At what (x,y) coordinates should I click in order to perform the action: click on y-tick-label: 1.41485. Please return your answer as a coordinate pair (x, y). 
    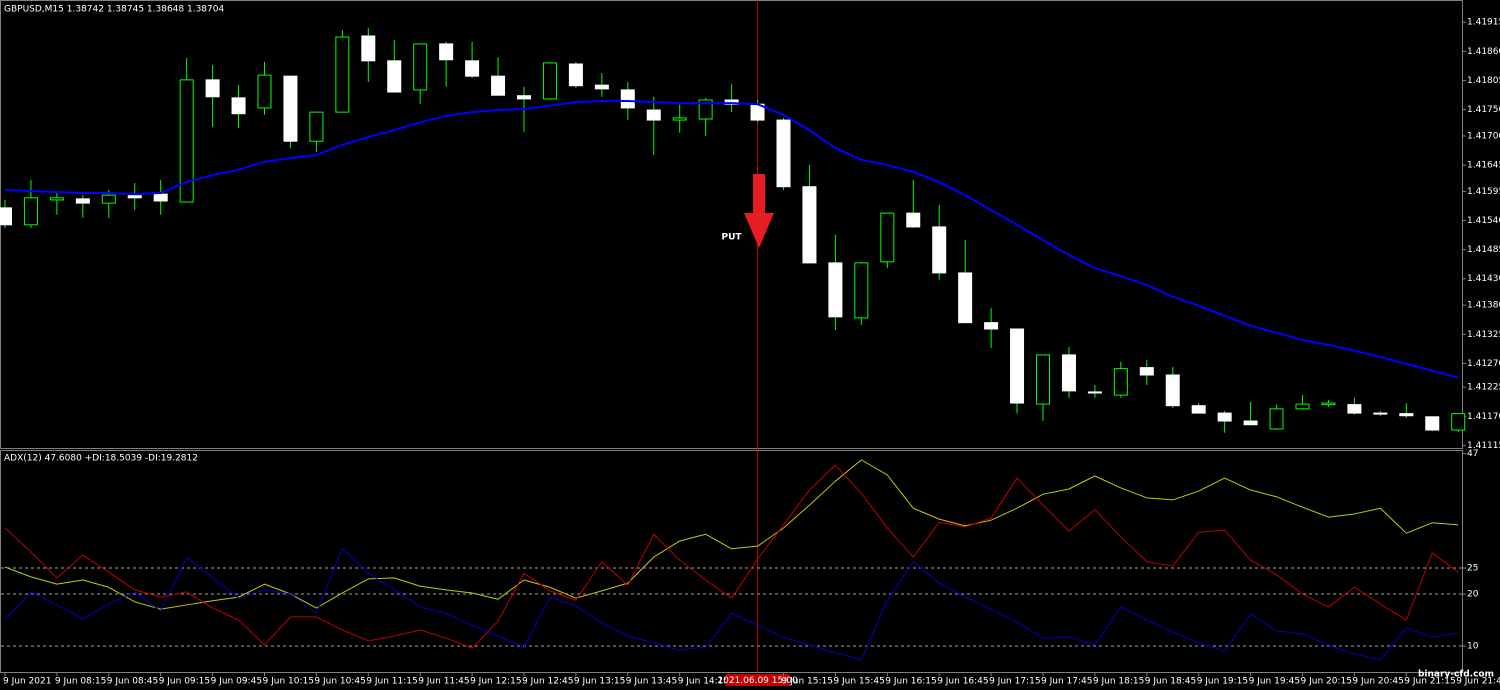
    Looking at the image, I should click on (1483, 250).